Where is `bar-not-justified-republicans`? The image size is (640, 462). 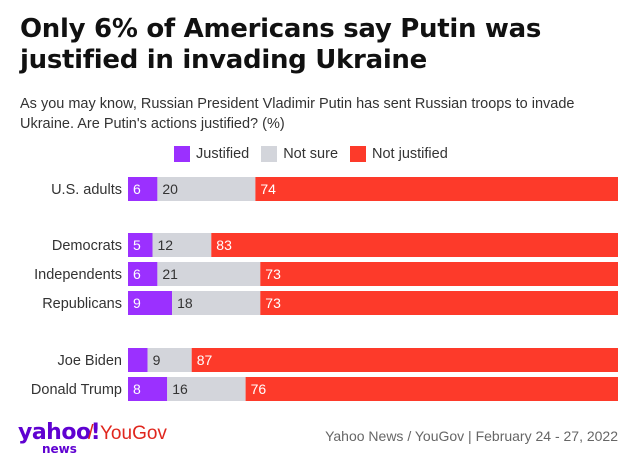
bar-not-justified-republicans is located at coordinates (439, 303).